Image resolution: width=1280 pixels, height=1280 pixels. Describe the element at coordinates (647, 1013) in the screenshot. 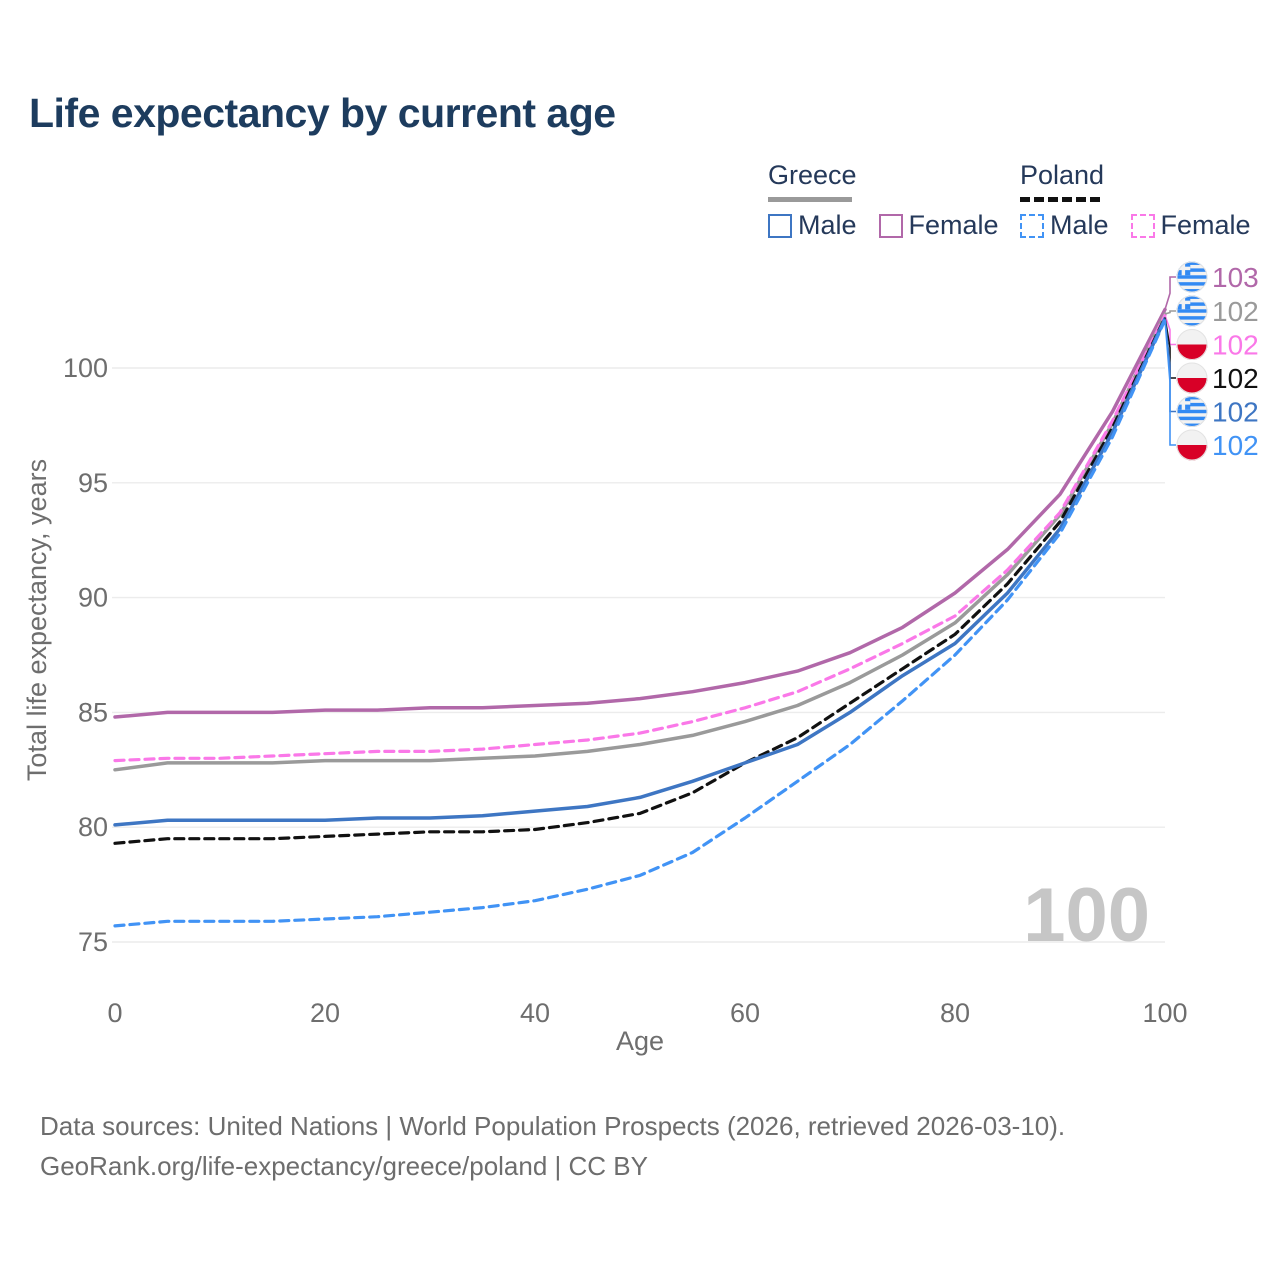

I see `x-axis-tick-labels: 0 20 40 60 80 100` at that location.